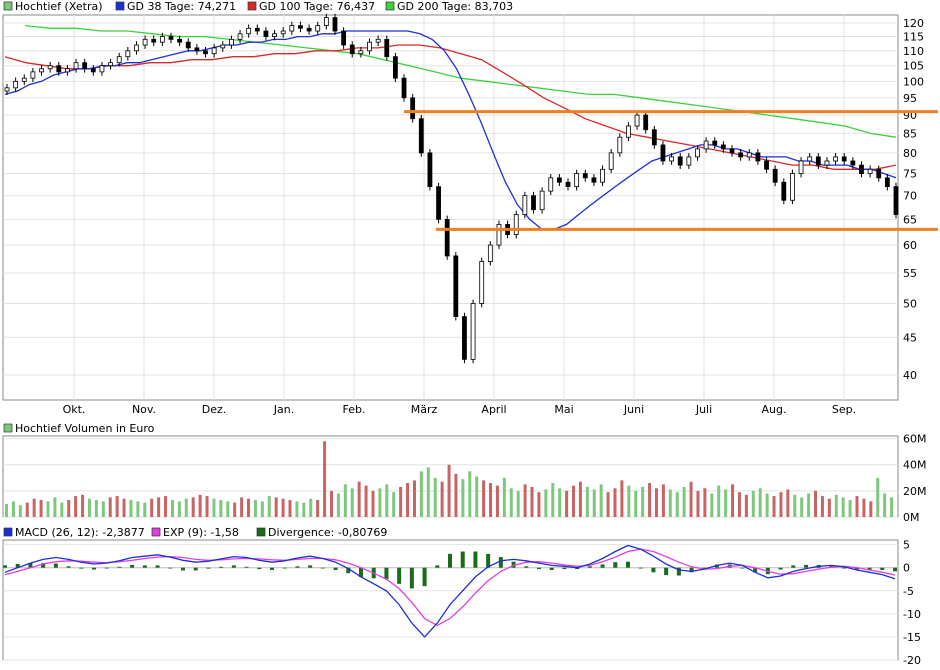 This screenshot has height=670, width=940. Describe the element at coordinates (911, 517) in the screenshot. I see `volume-y-tick-0: 0M` at that location.